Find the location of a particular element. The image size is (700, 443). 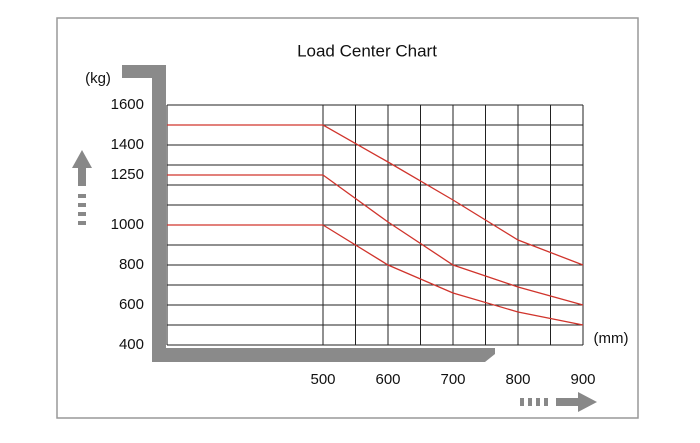

y-tick-label: 1400 is located at coordinates (127, 144).